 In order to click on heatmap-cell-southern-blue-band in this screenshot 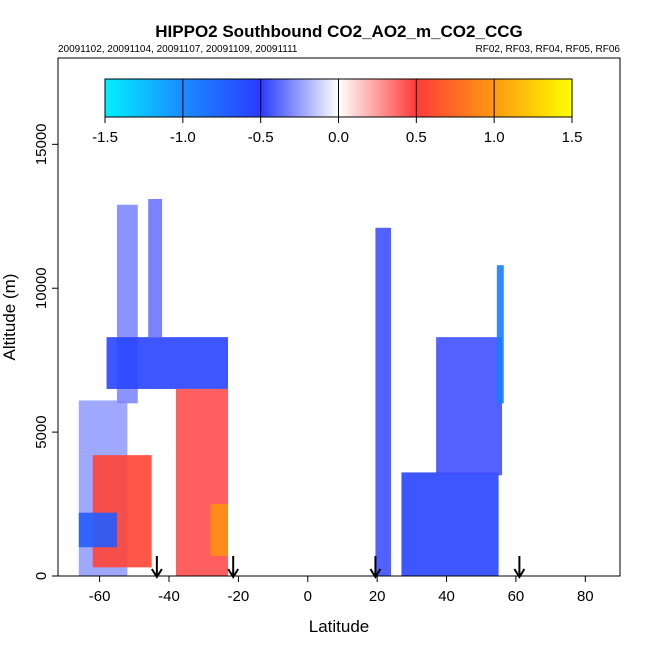, I will do `click(97, 530)`.